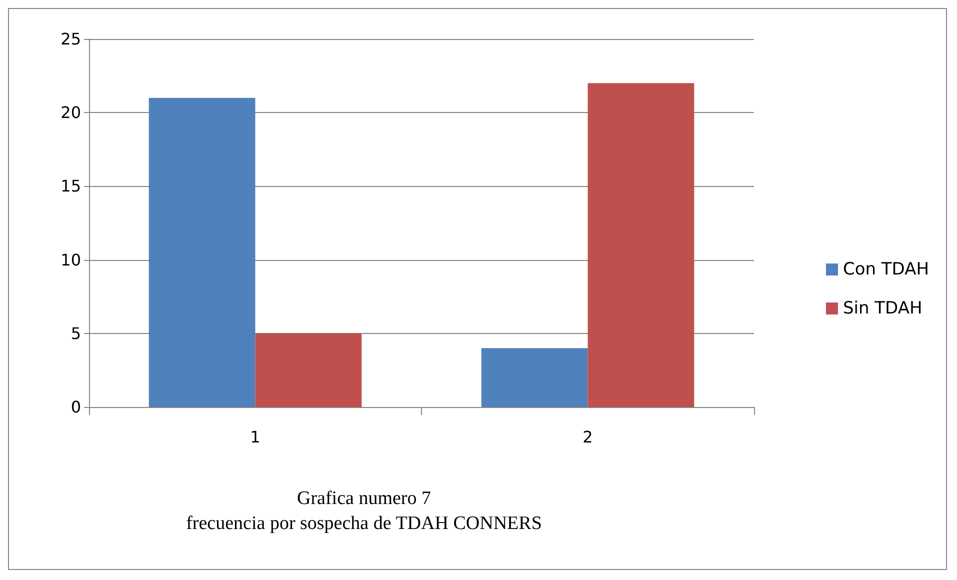  Describe the element at coordinates (75, 333) in the screenshot. I see `y-tick-label: 5` at that location.